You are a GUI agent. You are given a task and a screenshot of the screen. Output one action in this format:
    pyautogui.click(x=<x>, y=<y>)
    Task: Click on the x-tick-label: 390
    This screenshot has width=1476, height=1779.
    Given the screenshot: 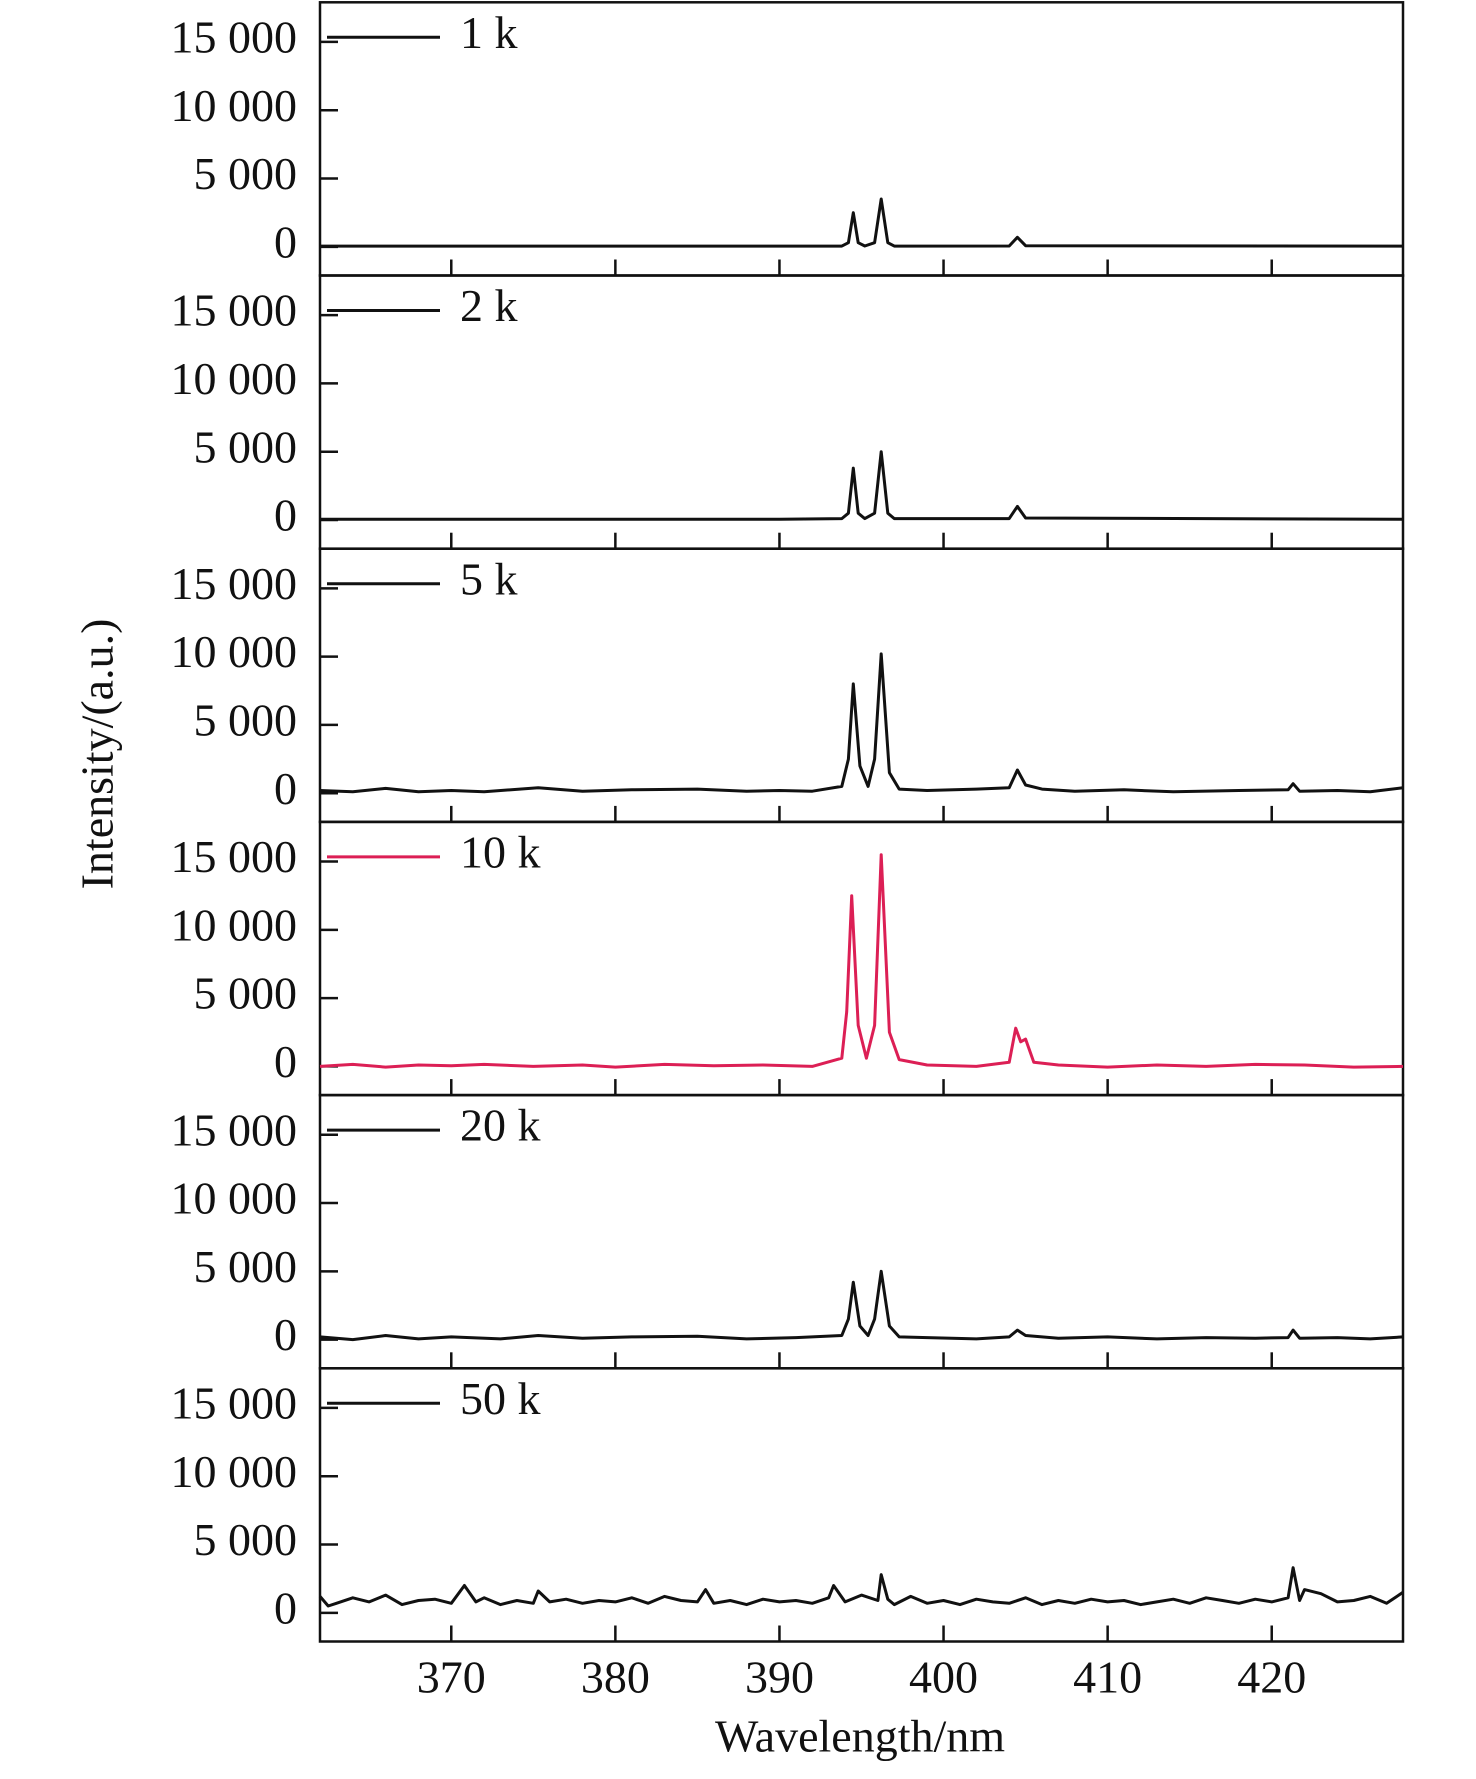 What is the action you would take?
    pyautogui.click(x=779, y=1677)
    